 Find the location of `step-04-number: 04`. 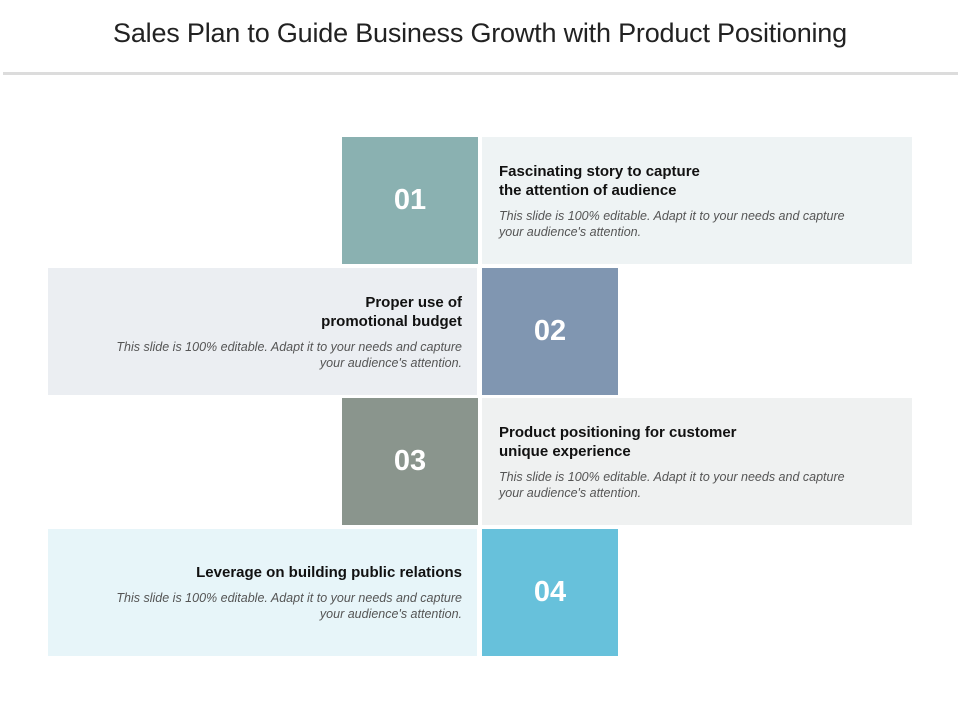

step-04-number: 04 is located at coordinates (550, 592).